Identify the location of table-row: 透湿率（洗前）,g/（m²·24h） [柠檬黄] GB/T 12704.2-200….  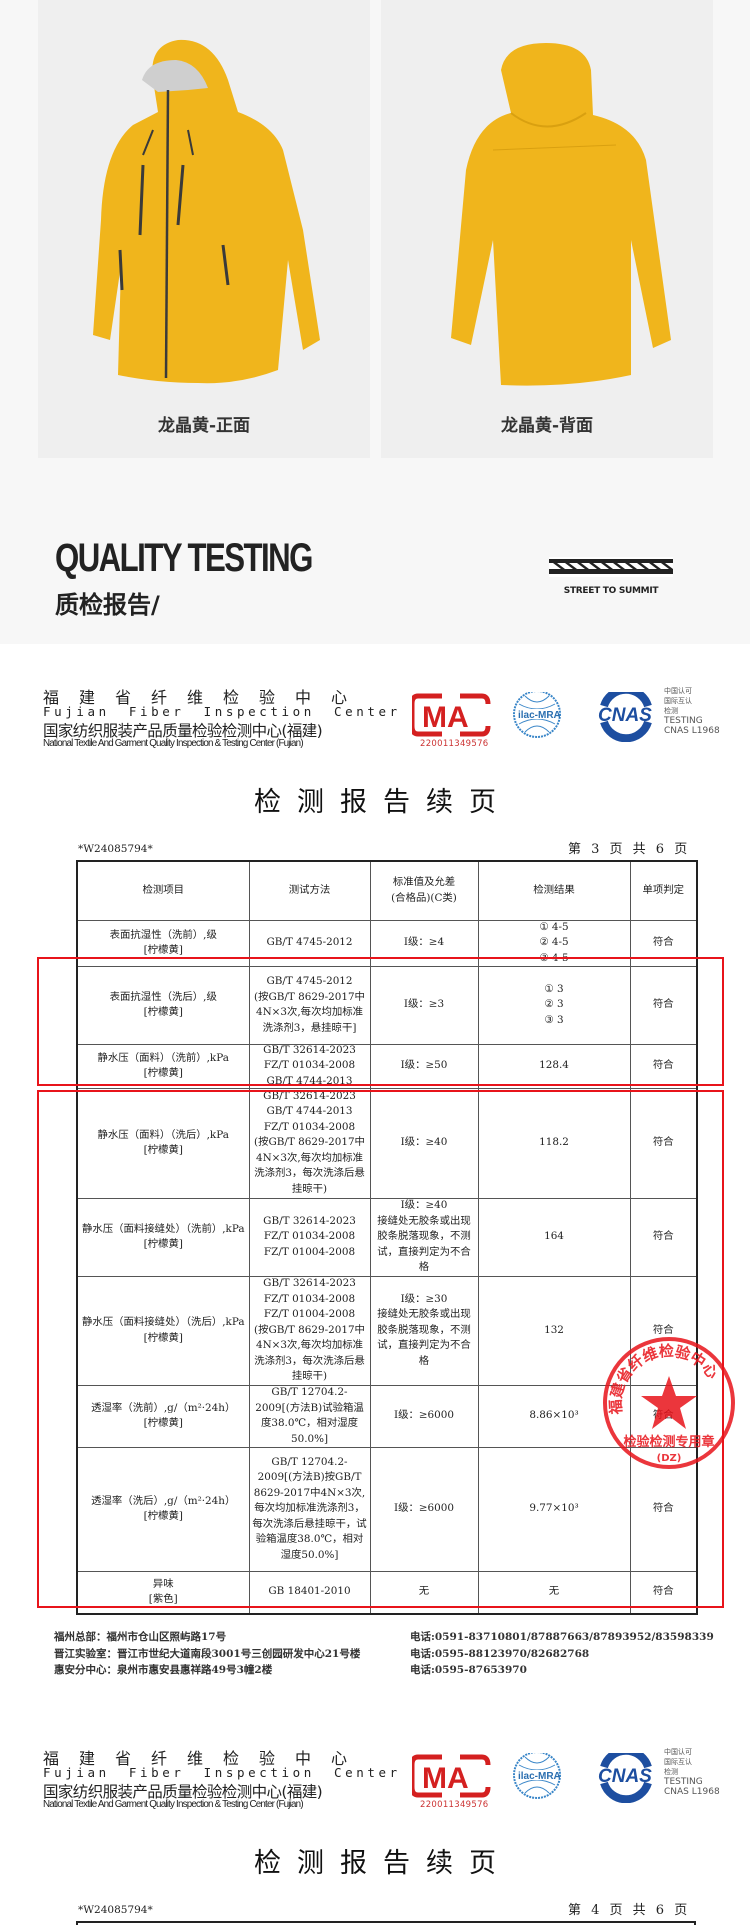
(387, 1416).